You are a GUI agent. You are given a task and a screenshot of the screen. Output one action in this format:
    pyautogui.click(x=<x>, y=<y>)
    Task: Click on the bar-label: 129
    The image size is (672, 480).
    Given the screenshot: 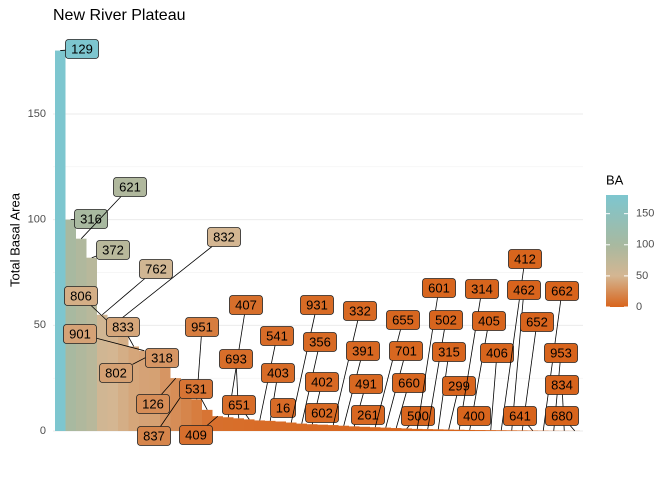 What is the action you would take?
    pyautogui.click(x=82, y=48)
    